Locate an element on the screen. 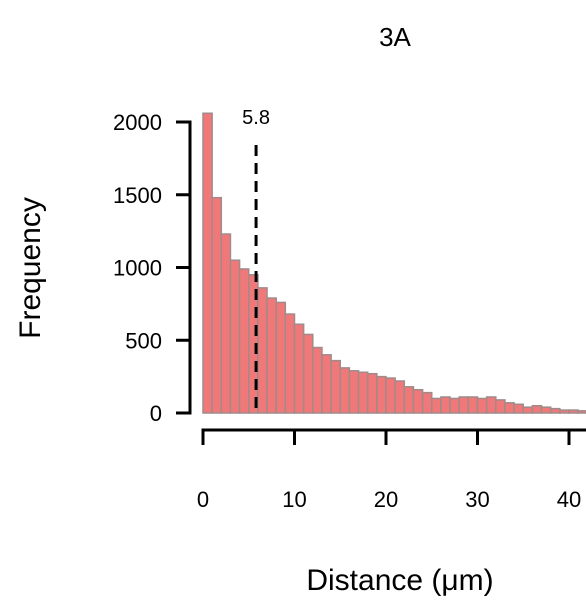 This screenshot has width=586, height=602. x-tick-label: 20 is located at coordinates (386, 499).